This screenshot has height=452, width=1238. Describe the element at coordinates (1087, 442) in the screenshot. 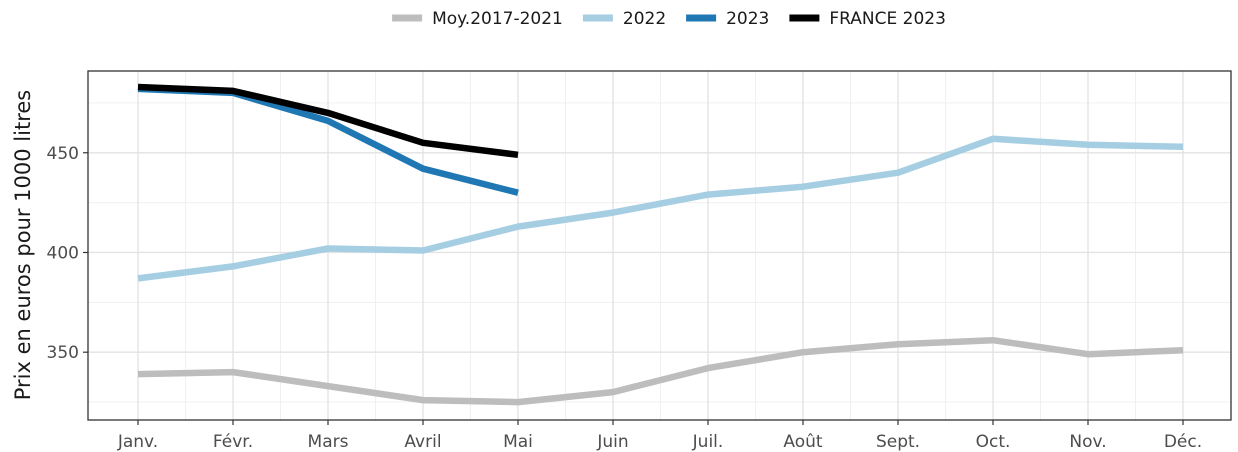

I see `x-tick-label: Nov.` at that location.